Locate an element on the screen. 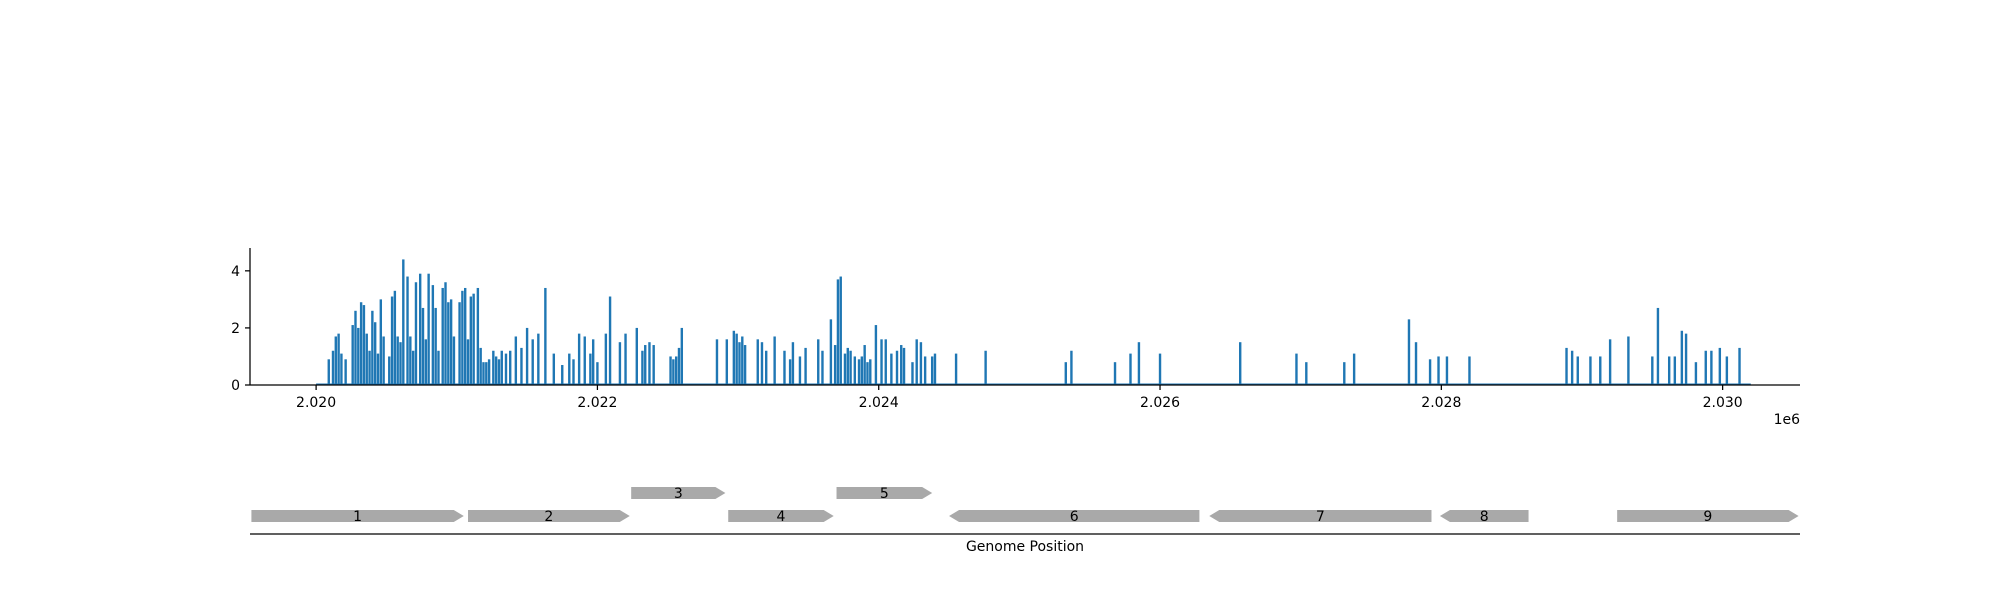  x-tick-label: 2.024 is located at coordinates (879, 403).